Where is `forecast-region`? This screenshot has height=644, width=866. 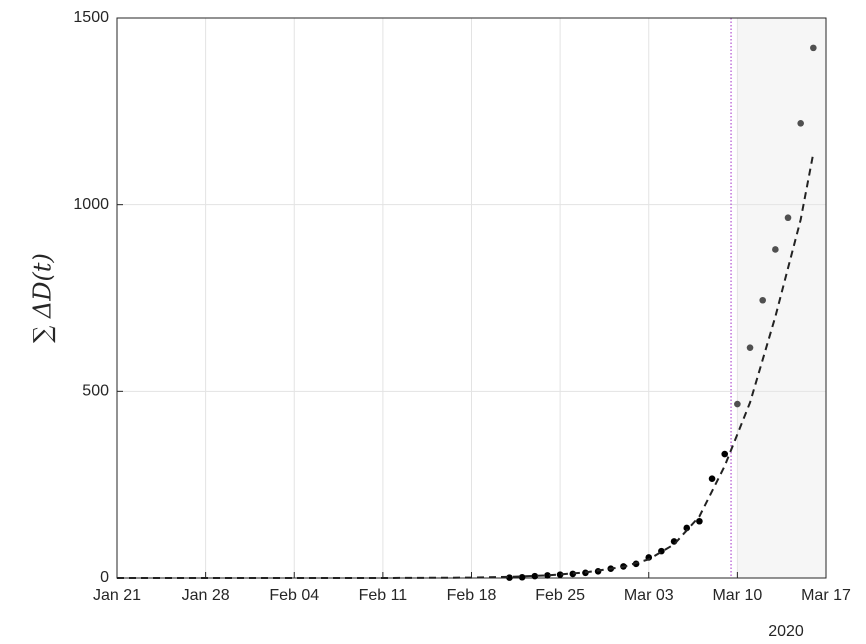
forecast-region is located at coordinates (781, 298).